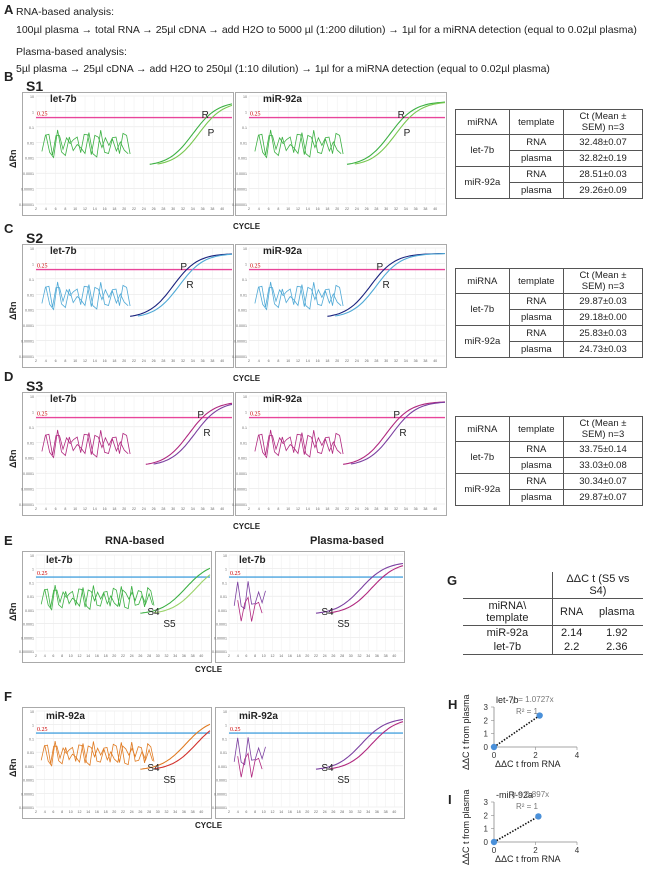  Describe the element at coordinates (193, 209) in the screenshot. I see `x-tick-label: 34` at that location.